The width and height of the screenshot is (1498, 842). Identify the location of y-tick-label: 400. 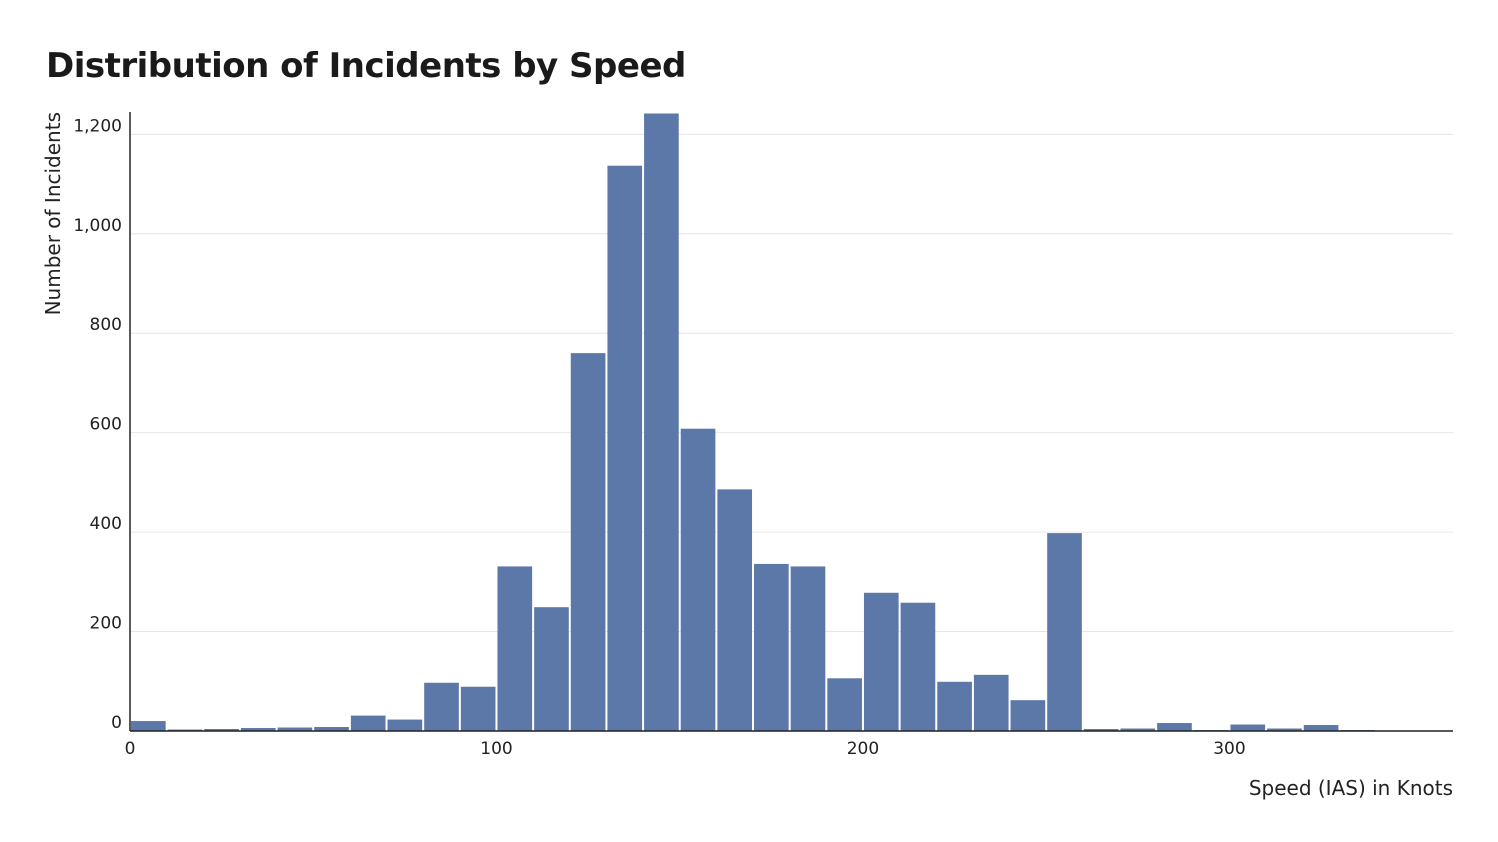
(106, 524).